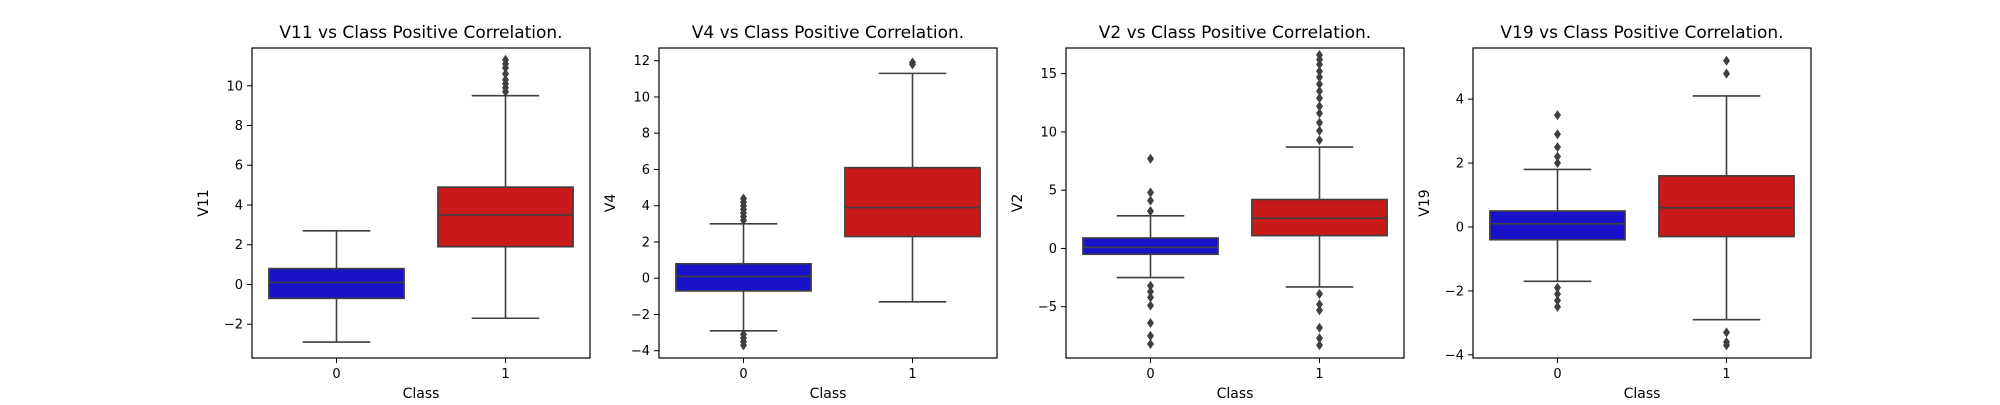 This screenshot has width=2000, height=405. Describe the element at coordinates (1047, 307) in the screenshot. I see `y-tick-label: −5` at that location.